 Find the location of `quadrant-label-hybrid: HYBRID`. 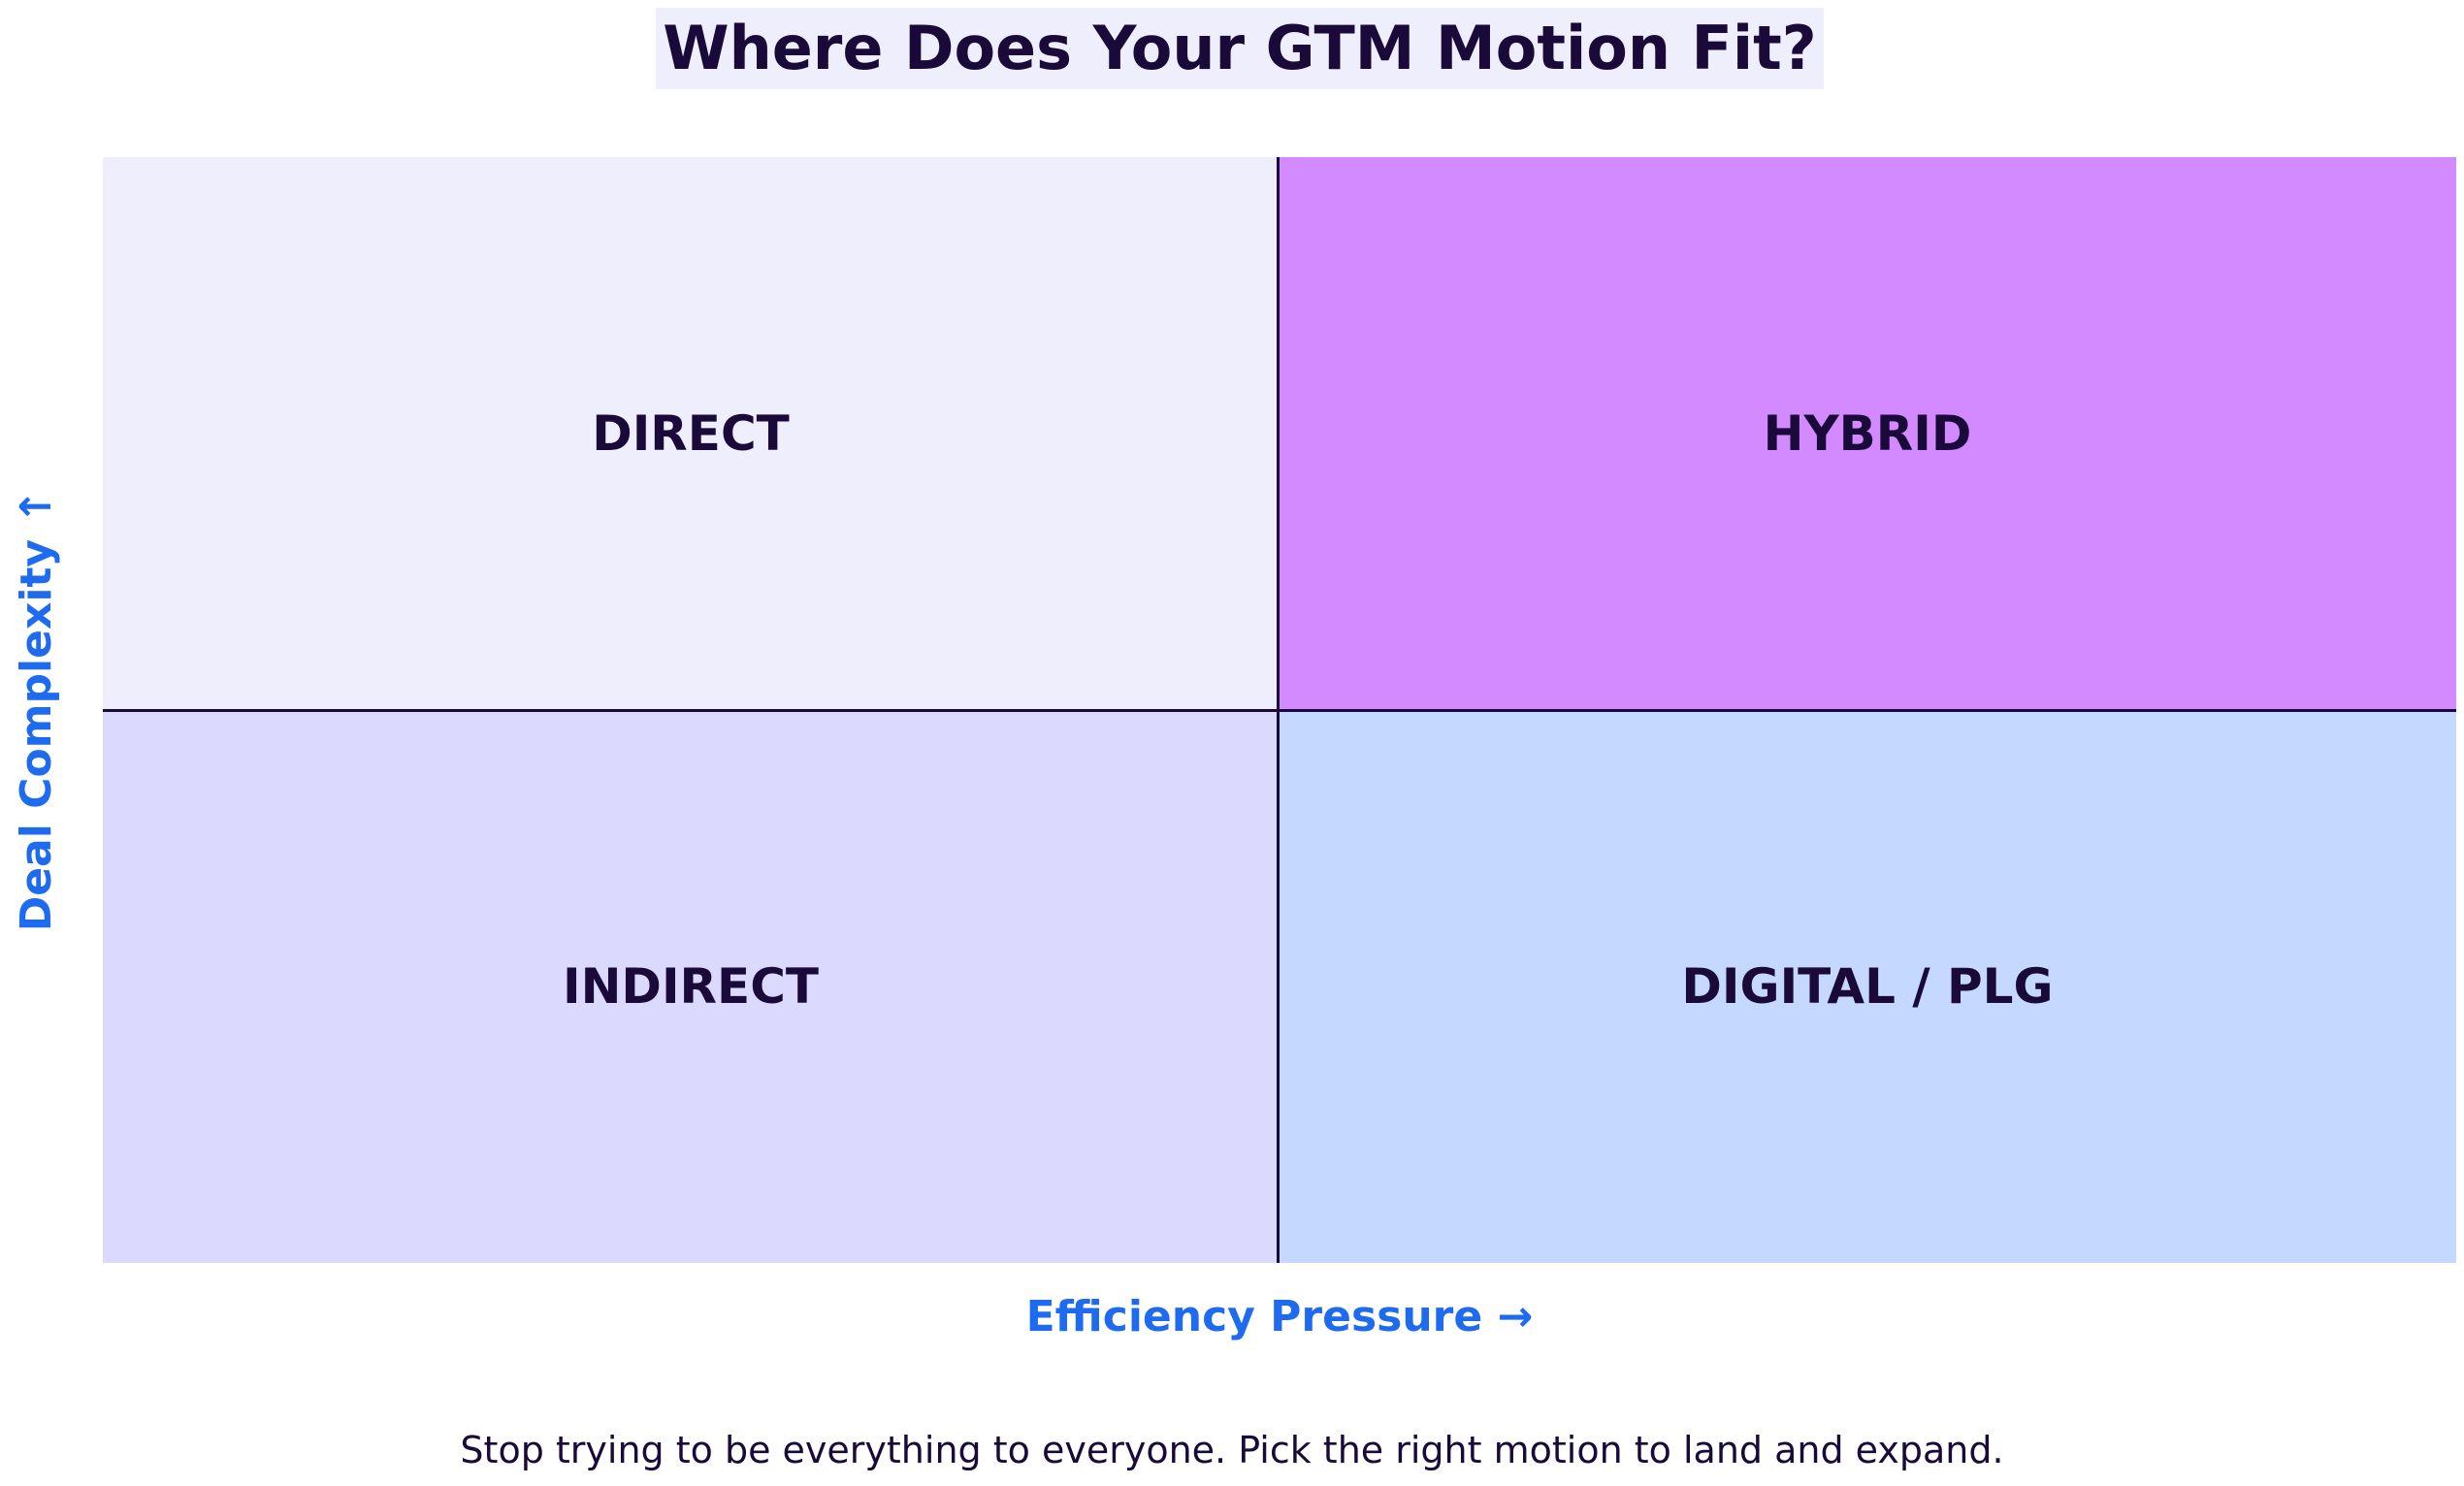

quadrant-label-hybrid: HYBRID is located at coordinates (1867, 433).